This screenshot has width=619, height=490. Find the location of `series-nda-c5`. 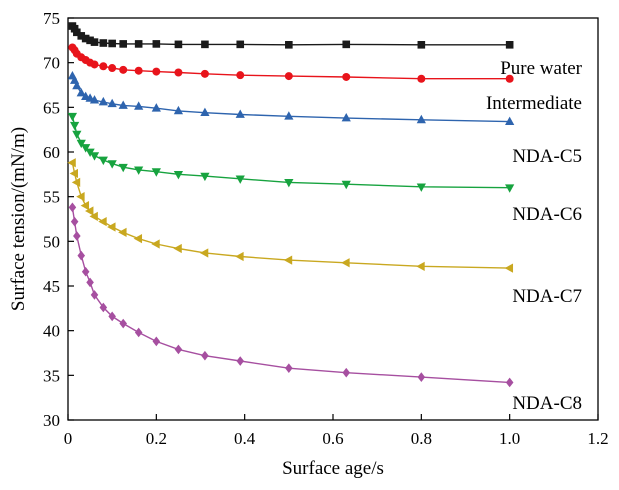

series-nda-c5 is located at coordinates (291, 98).